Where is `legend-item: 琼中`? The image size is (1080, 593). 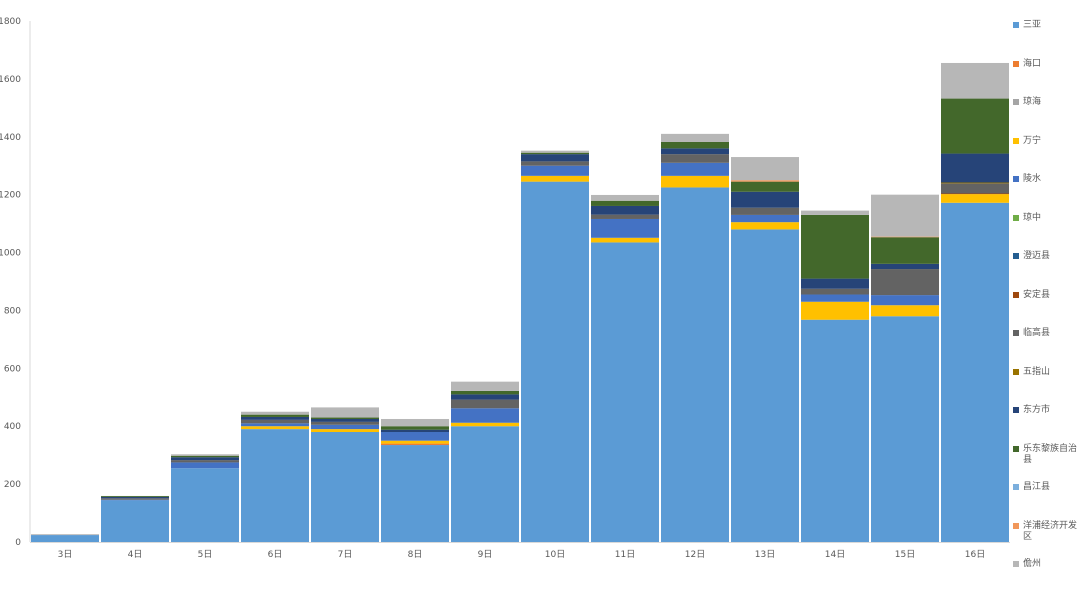
legend-item: 琼中 is located at coordinates (1046, 218).